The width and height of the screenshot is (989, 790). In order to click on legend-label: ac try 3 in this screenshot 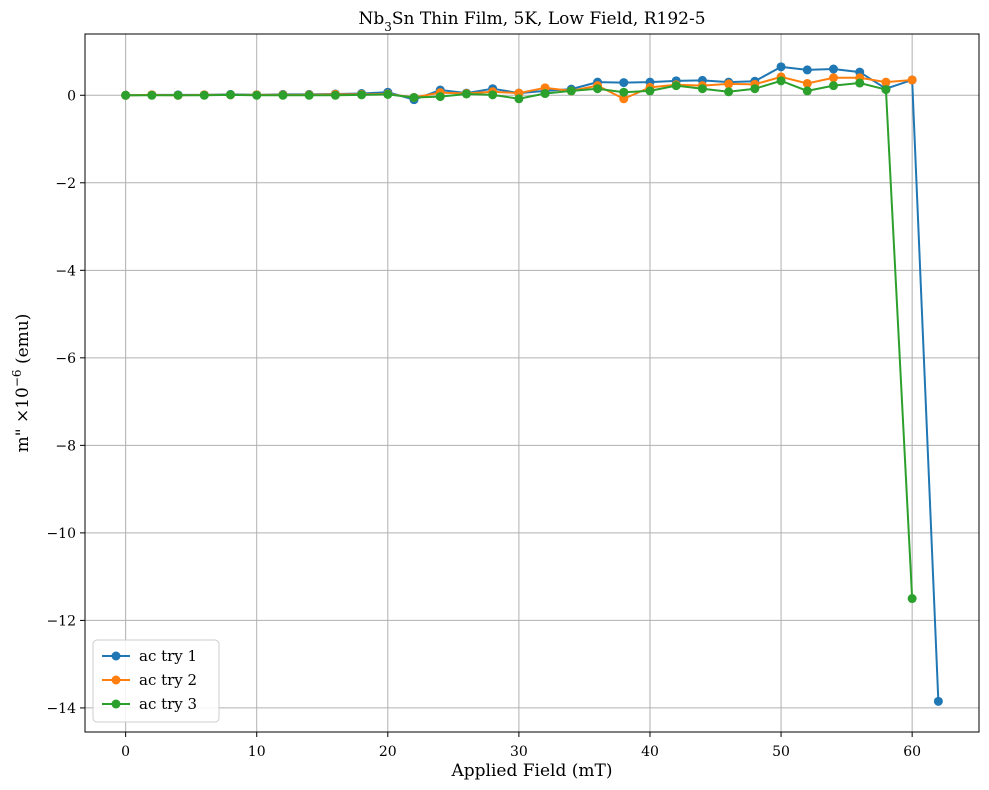, I will do `click(168, 704)`.